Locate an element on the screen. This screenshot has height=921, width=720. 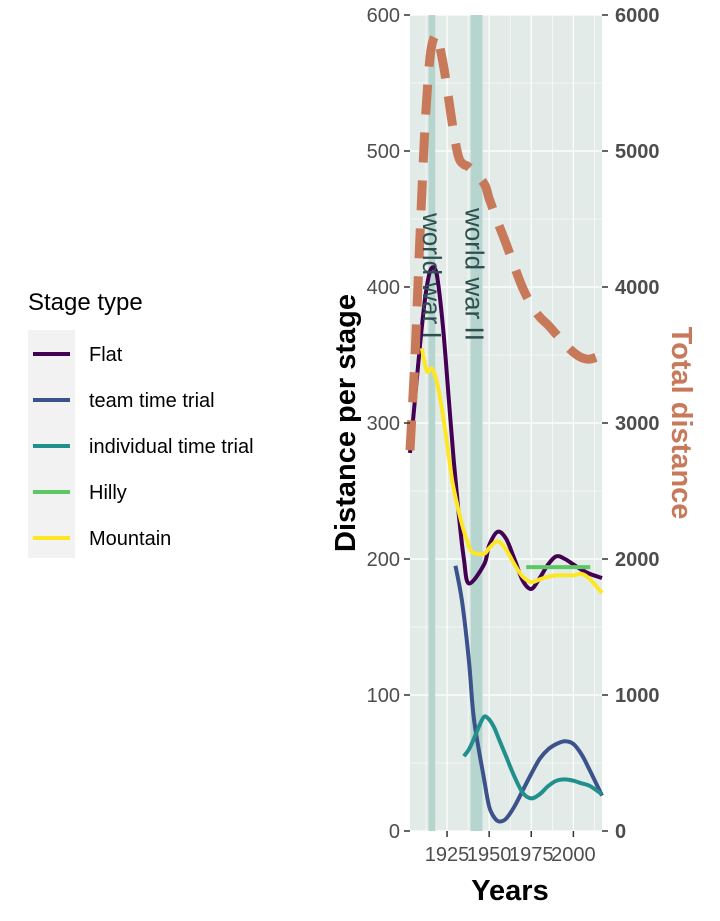
y-axis-title: Distance per stage is located at coordinates (346, 423).